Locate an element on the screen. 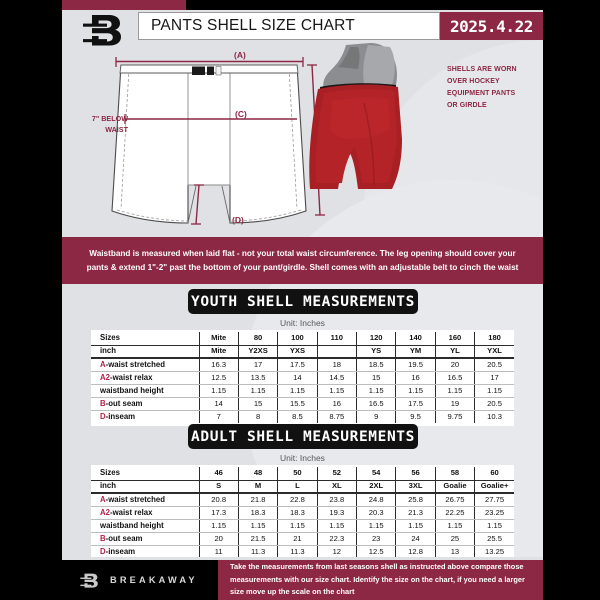  table-cell: YXL is located at coordinates (494, 352).